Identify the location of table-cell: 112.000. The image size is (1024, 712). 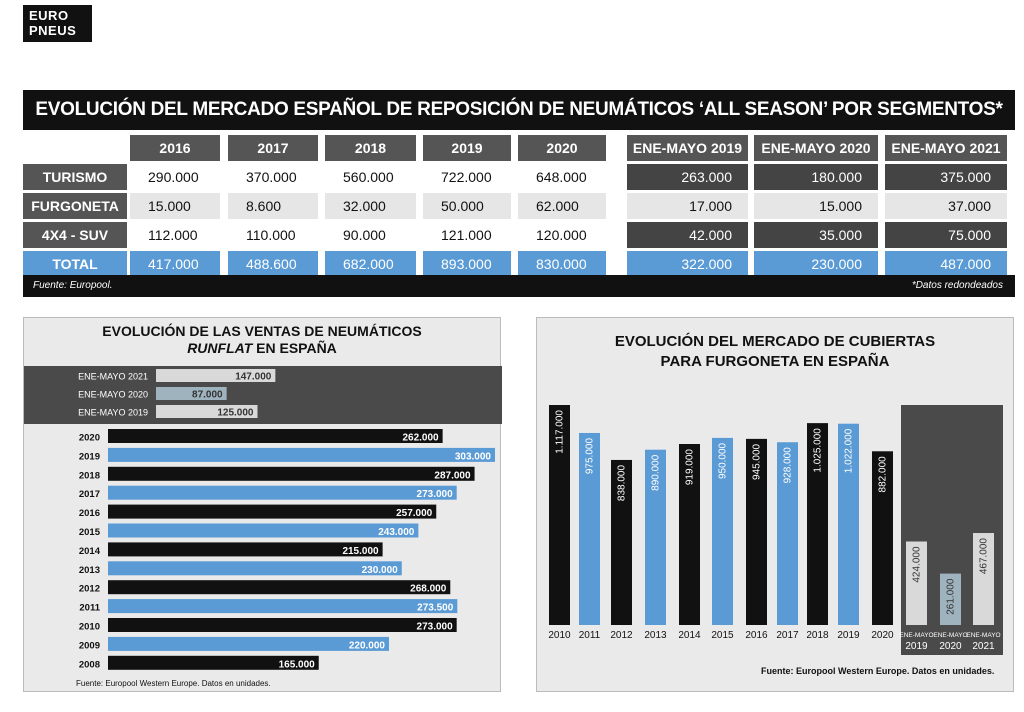
(175, 235).